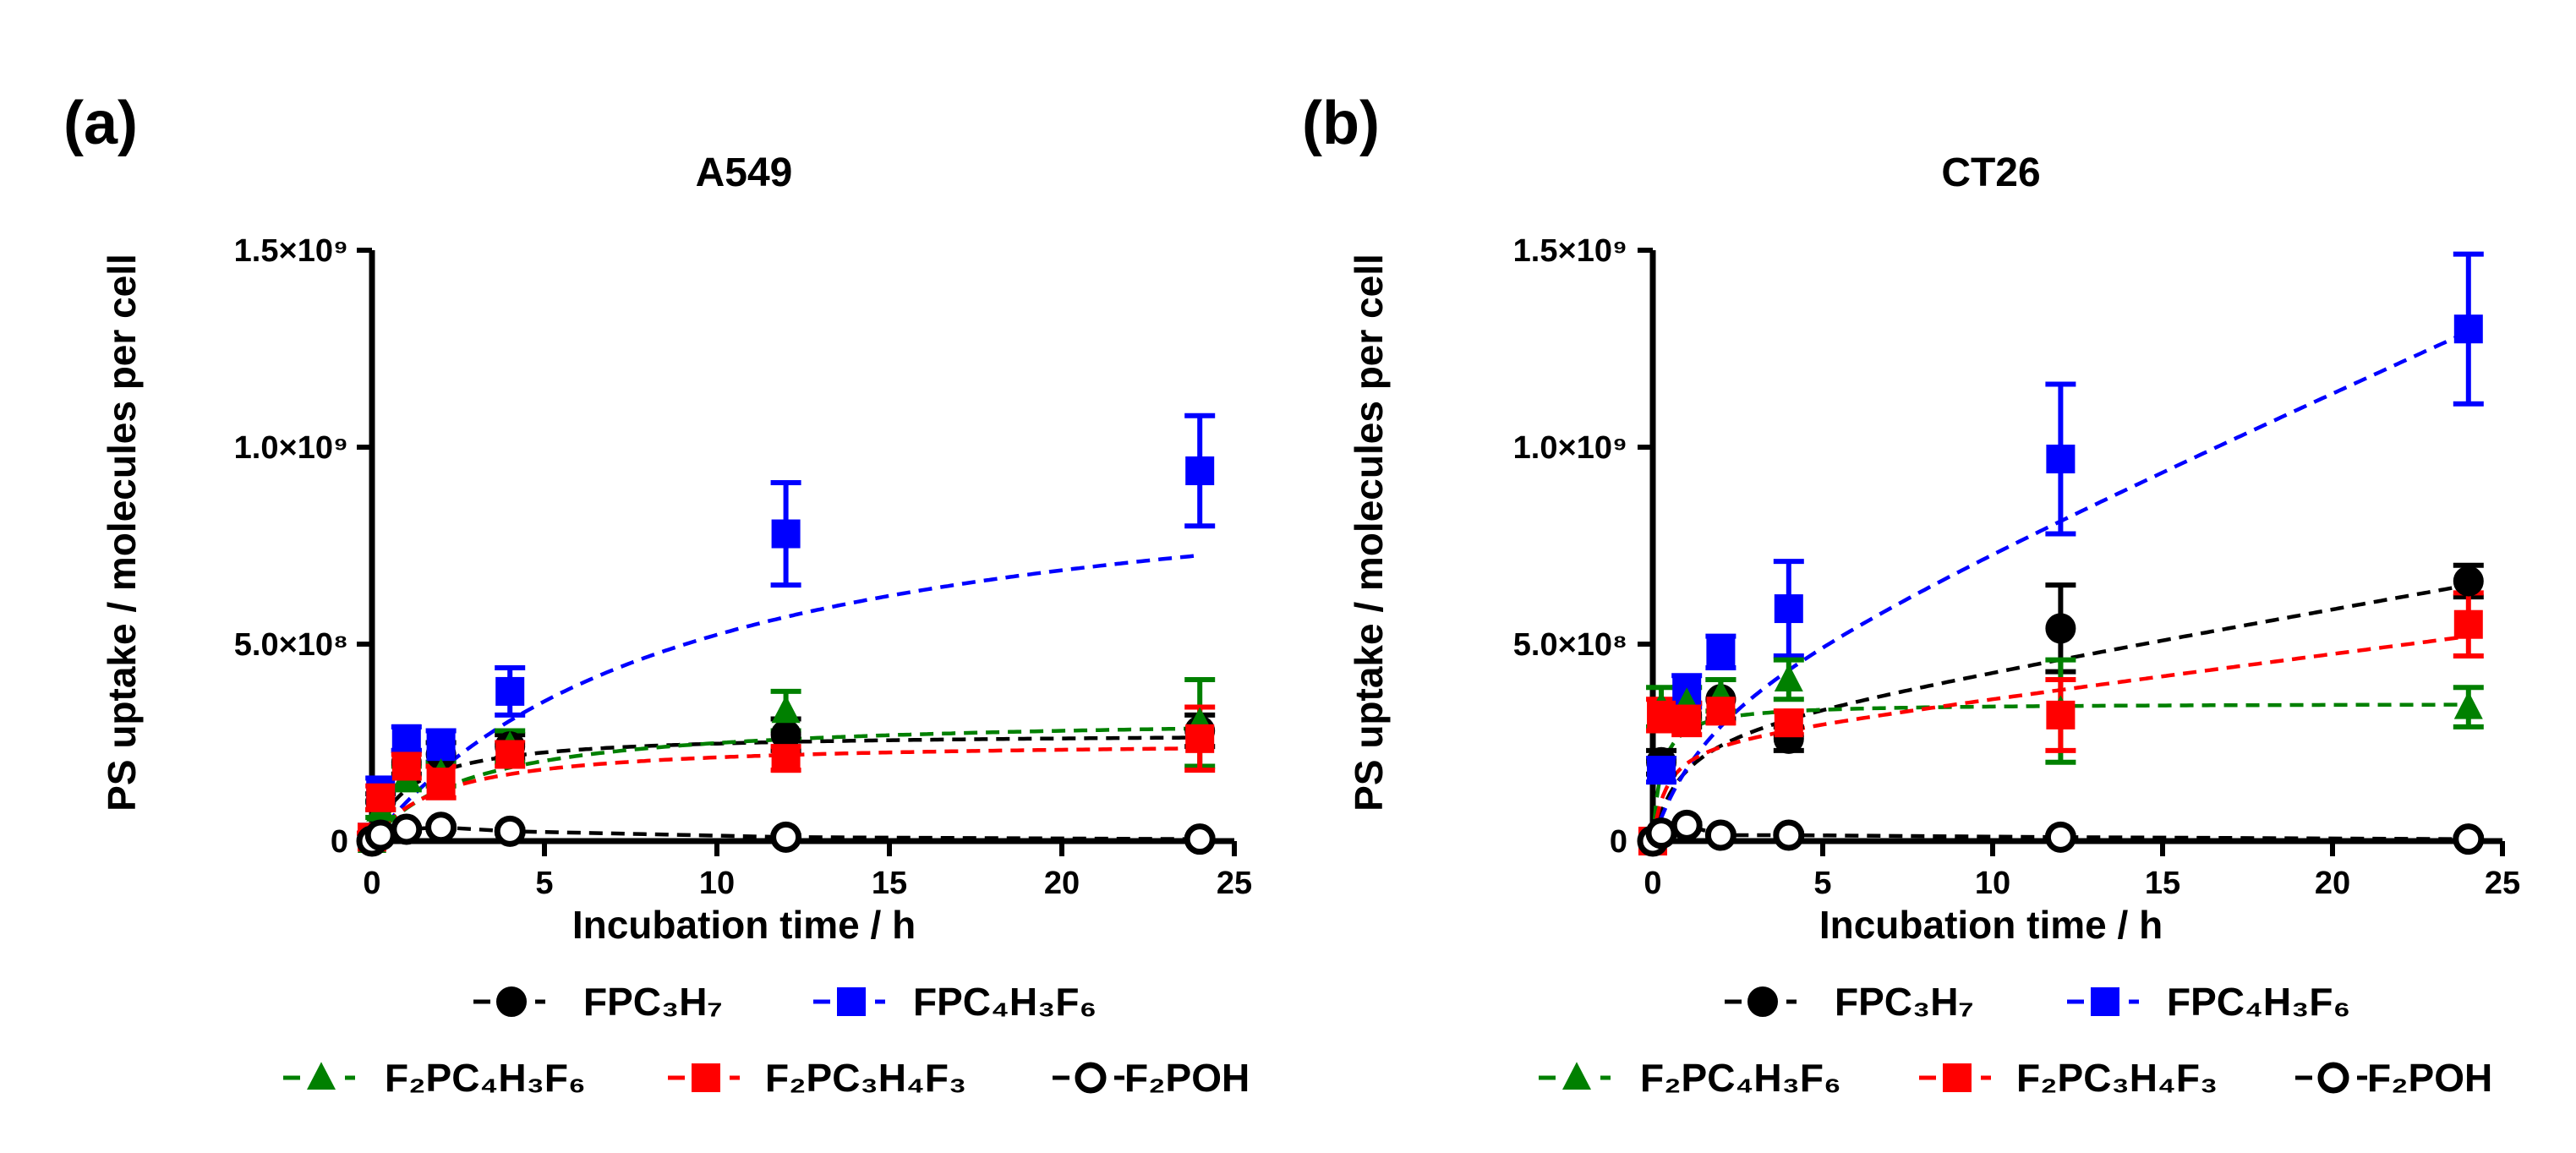  I want to click on panel-a-y-axis-title: PS uptake / molecules per cell, so click(122, 532).